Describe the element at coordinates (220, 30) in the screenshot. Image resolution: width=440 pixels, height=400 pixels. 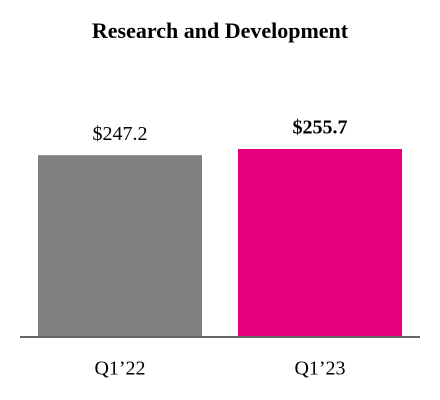
I see `chart-title: Research and Development` at that location.